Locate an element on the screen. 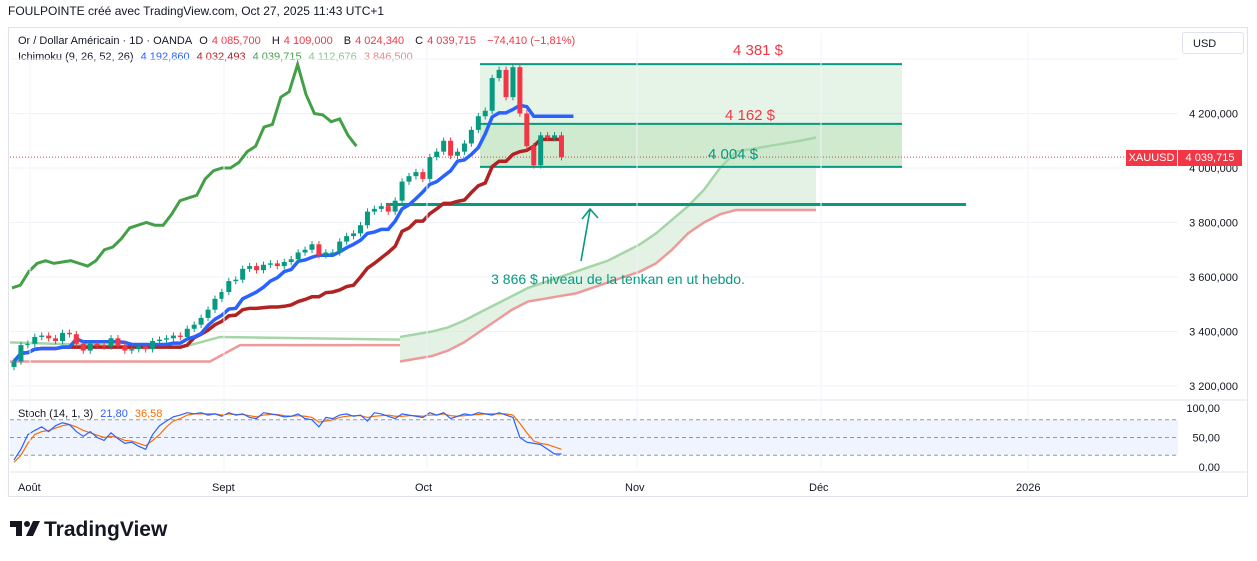 The width and height of the screenshot is (1257, 561). price-tag-value: 4 039,715 is located at coordinates (1210, 158).